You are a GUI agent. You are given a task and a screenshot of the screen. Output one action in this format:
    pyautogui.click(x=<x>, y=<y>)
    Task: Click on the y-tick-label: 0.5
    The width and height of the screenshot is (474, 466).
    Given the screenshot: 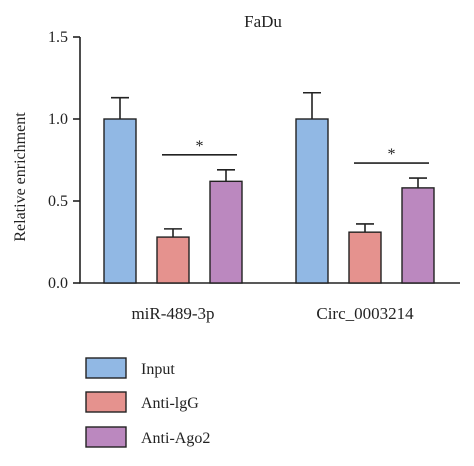 What is the action you would take?
    pyautogui.click(x=58, y=201)
    